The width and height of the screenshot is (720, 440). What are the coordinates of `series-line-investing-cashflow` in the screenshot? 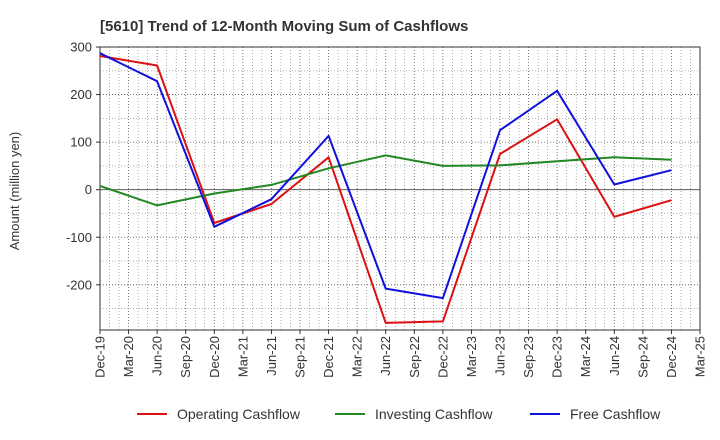 It's located at (385, 180).